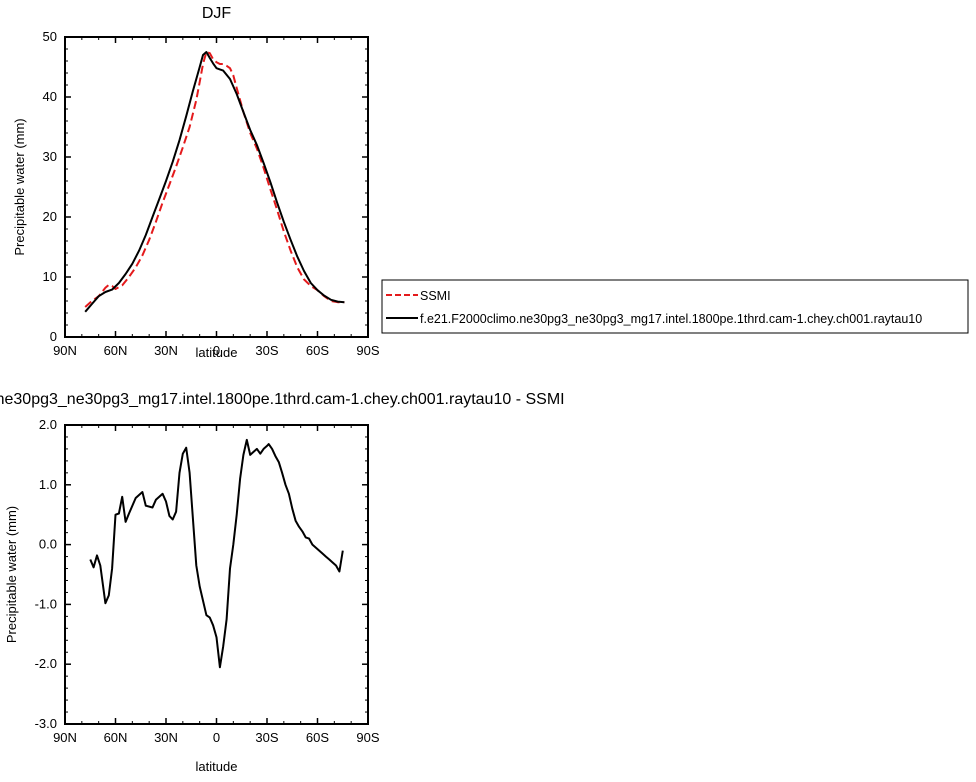 This screenshot has height=782, width=976. What do you see at coordinates (53, 336) in the screenshot?
I see `y-tick-label: 0` at bounding box center [53, 336].